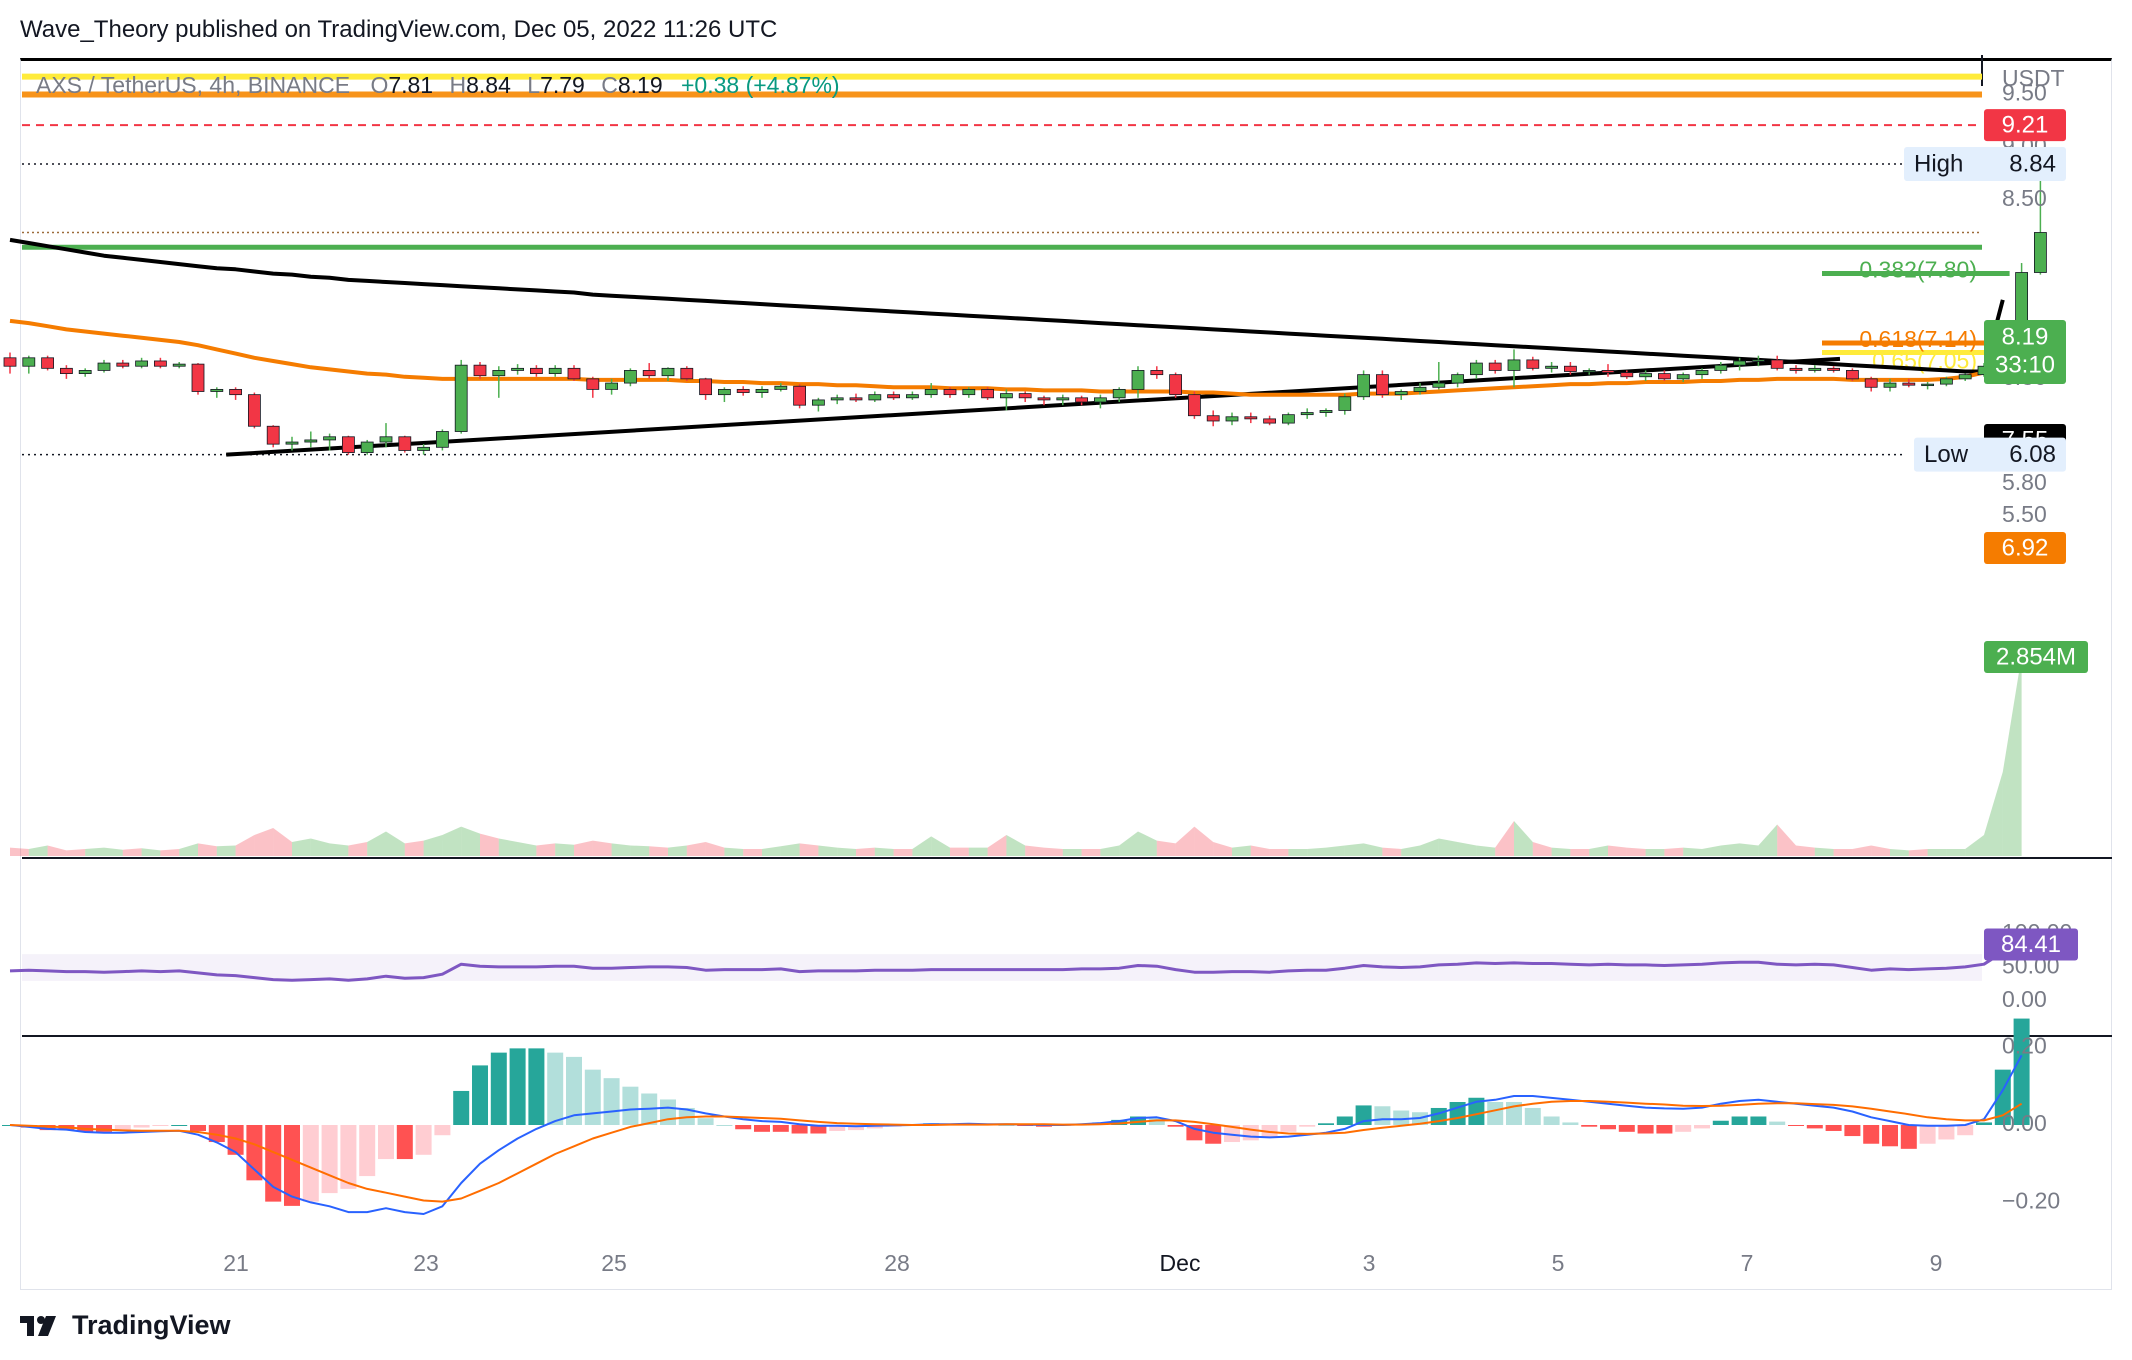 The width and height of the screenshot is (2132, 1360). I want to click on rsi-line, so click(1016, 962).